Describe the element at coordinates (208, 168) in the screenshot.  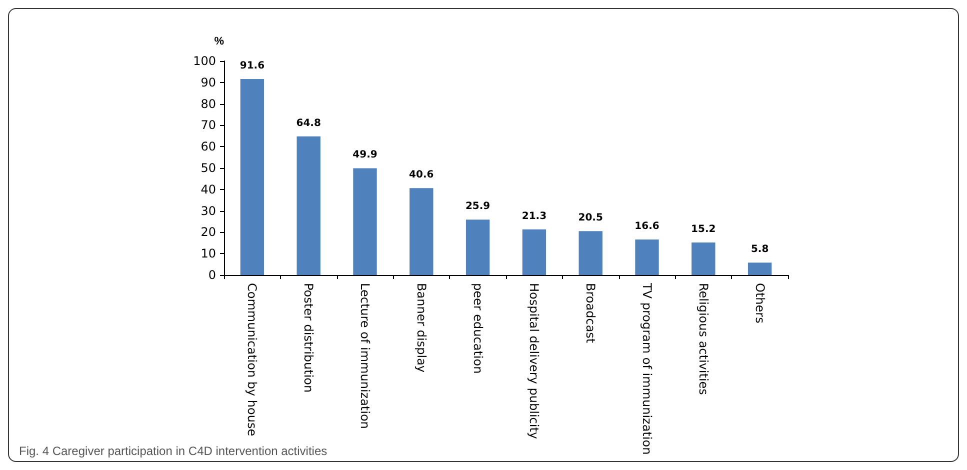
I see `y-tick-label: 50` at that location.